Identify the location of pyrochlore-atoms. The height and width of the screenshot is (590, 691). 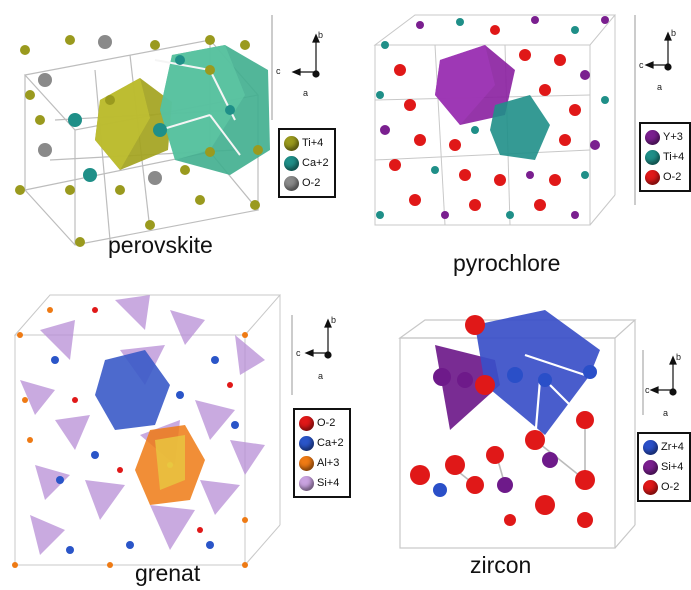
(492, 117).